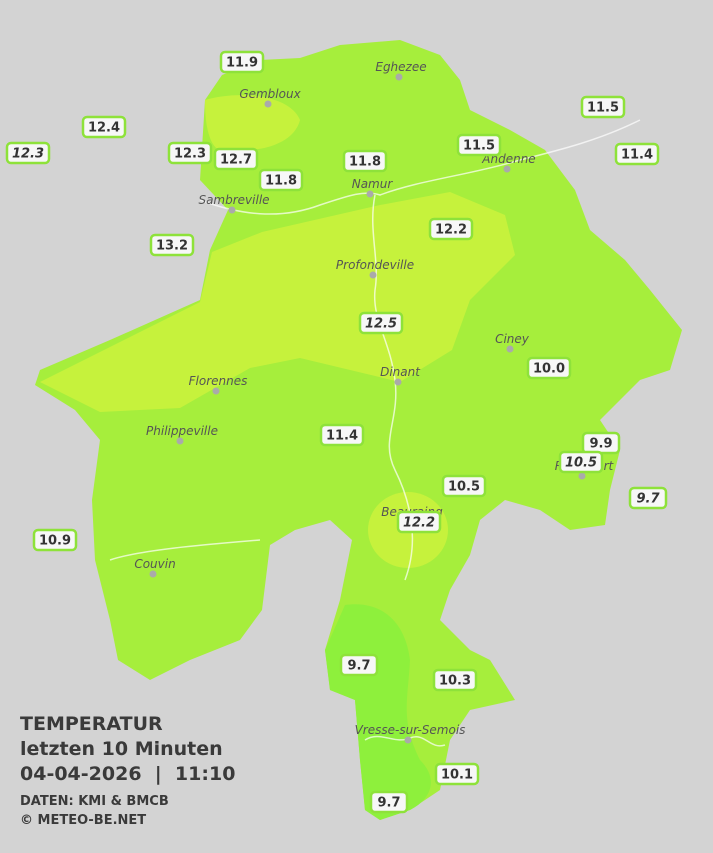 The width and height of the screenshot is (713, 853). What do you see at coordinates (600, 444) in the screenshot?
I see `station-value: 9.9` at bounding box center [600, 444].